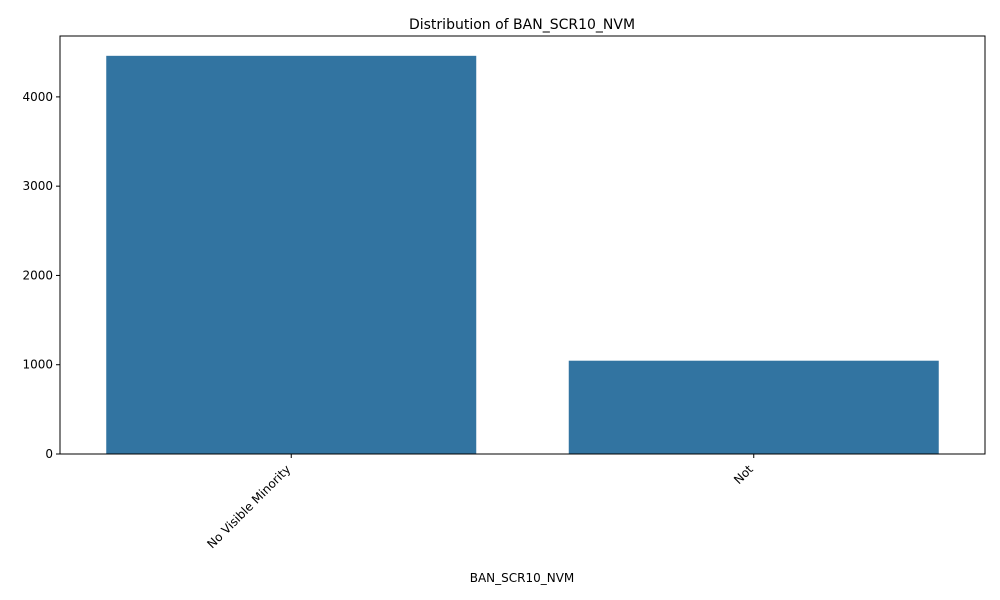 Image resolution: width=1000 pixels, height=600 pixels. What do you see at coordinates (522, 25) in the screenshot?
I see `chart-title: Distribution of BAN_SCR10_NVM` at bounding box center [522, 25].